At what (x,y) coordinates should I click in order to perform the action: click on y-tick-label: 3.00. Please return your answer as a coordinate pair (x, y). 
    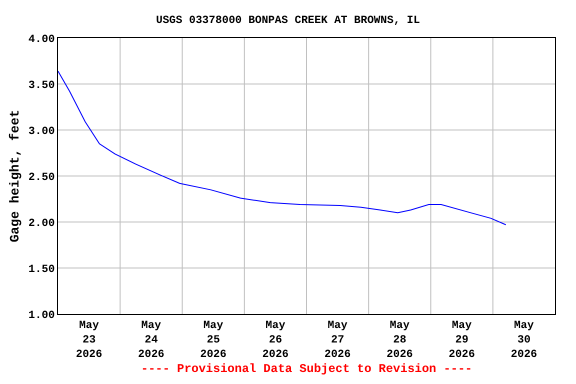
    Looking at the image, I should click on (41, 132).